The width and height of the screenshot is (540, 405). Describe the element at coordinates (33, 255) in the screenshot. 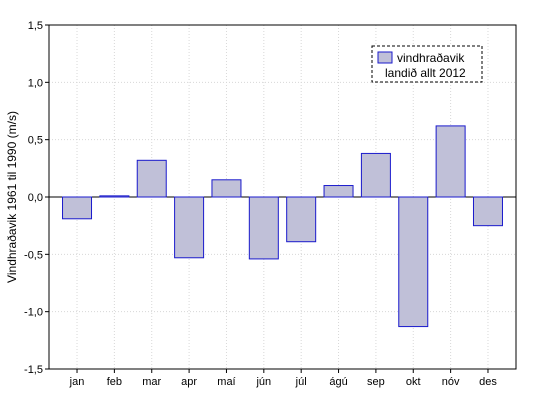

I see `y-tick-label: -0,5` at that location.